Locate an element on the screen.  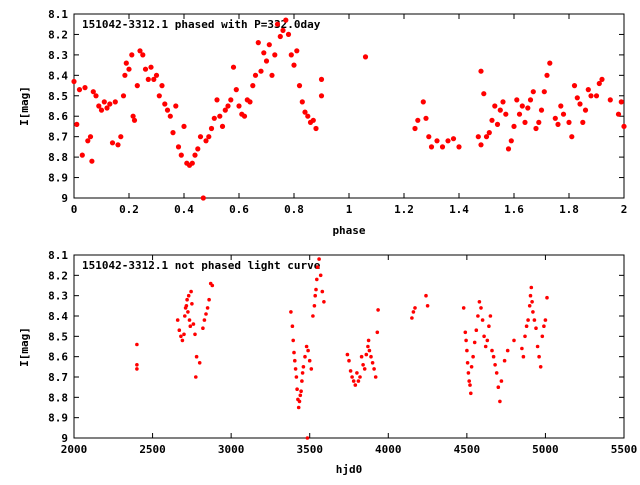
y-axis-label: I[mag] is located at coordinates (24, 106).